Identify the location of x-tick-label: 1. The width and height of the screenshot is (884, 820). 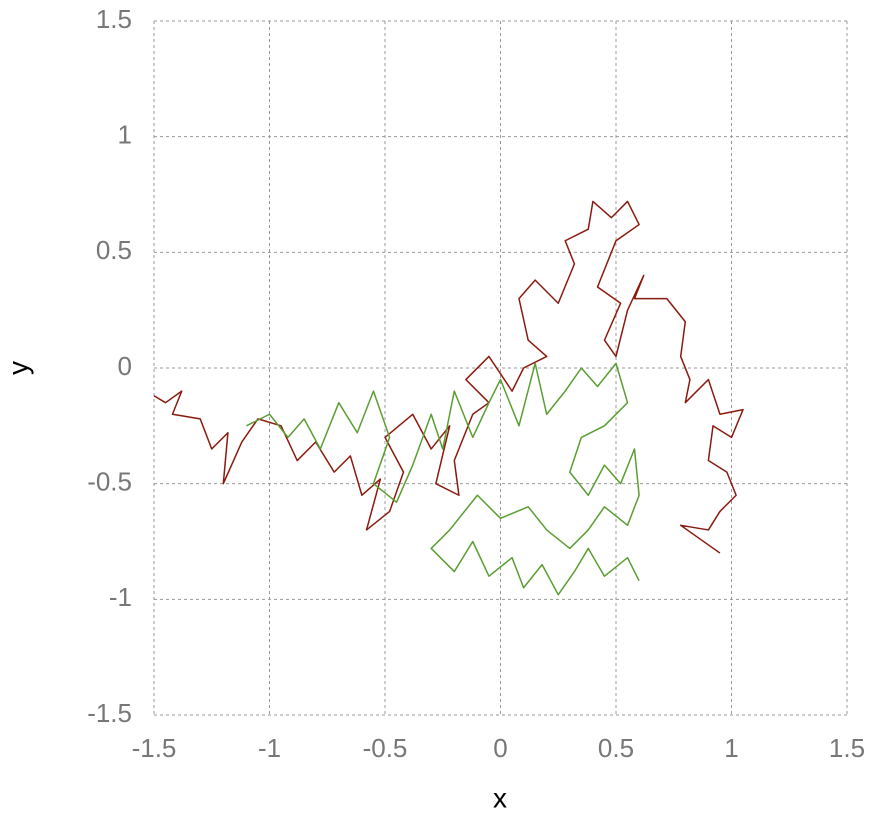
(731, 748).